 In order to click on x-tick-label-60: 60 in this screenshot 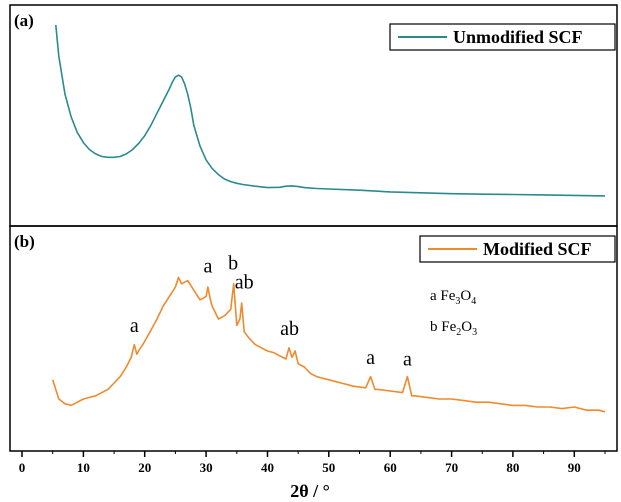, I will do `click(390, 467)`.